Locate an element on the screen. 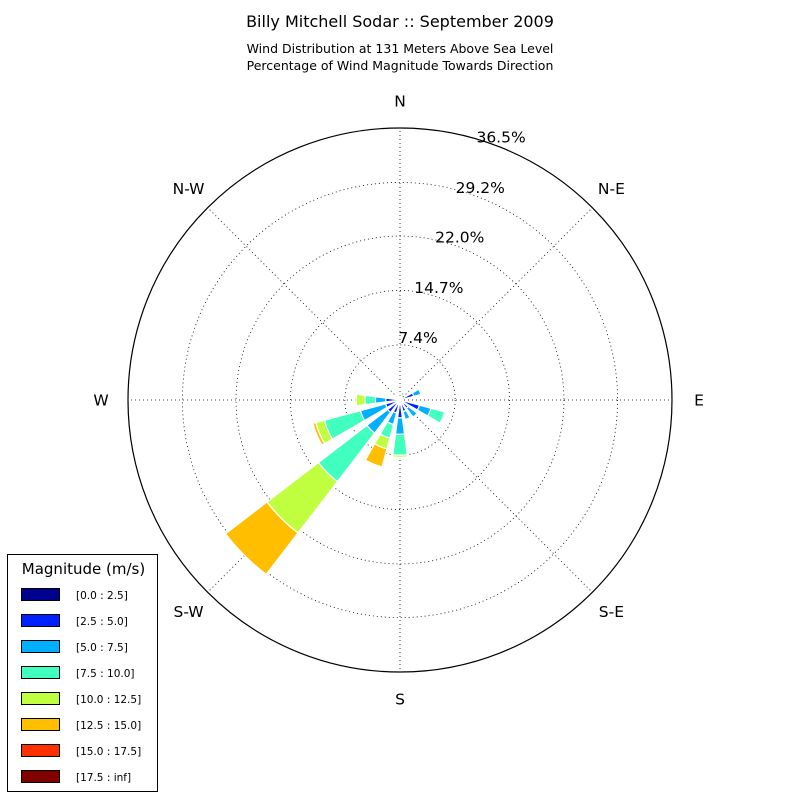  legend-title: Magnitude (m/s) is located at coordinates (83, 569).